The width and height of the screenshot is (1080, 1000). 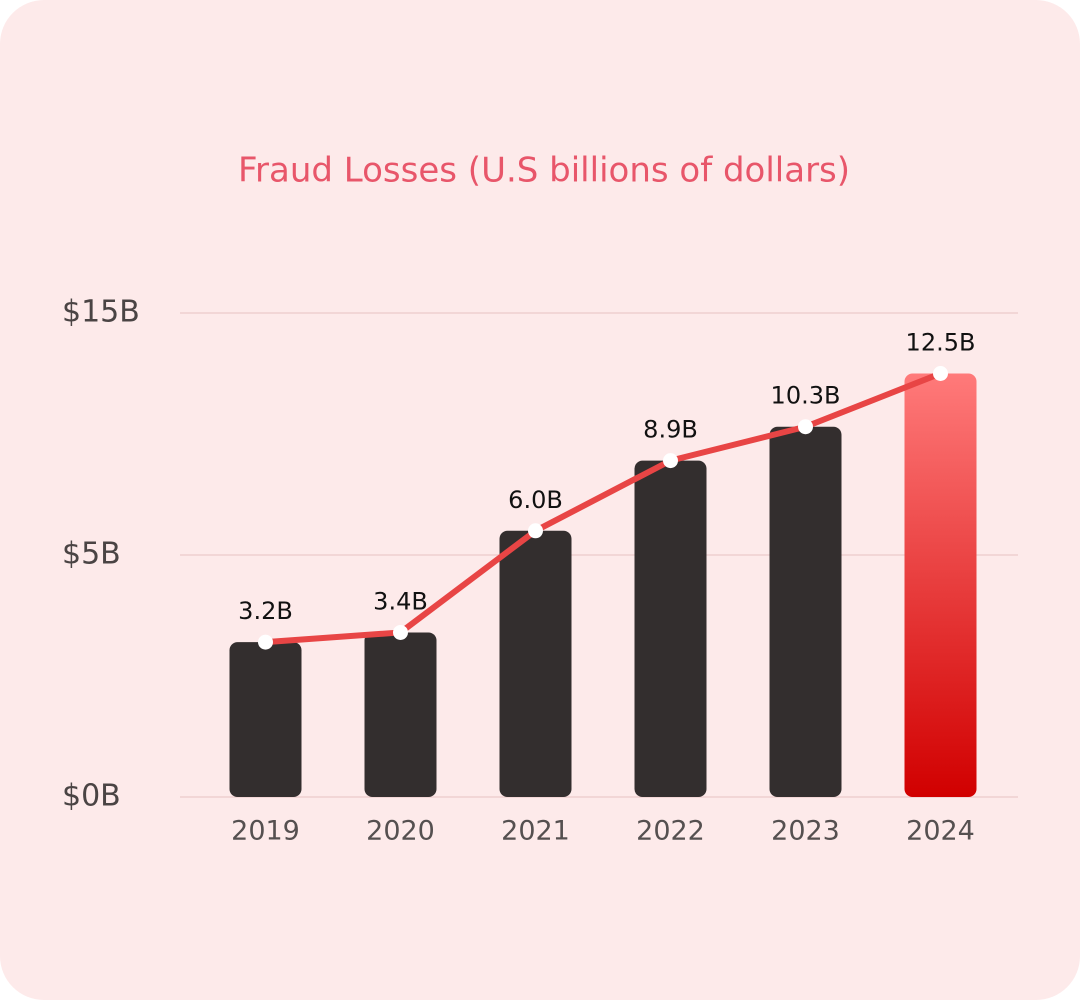 What do you see at coordinates (806, 396) in the screenshot?
I see `value-label: 10.3B` at bounding box center [806, 396].